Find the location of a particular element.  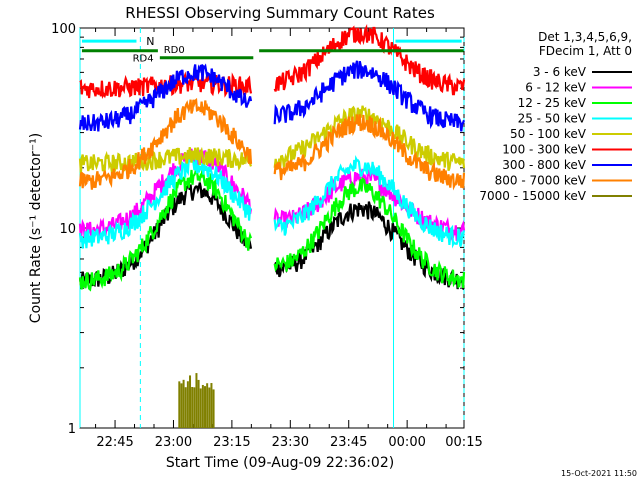

legend-entry-label: 50 - 100 keV is located at coordinates (548, 134).